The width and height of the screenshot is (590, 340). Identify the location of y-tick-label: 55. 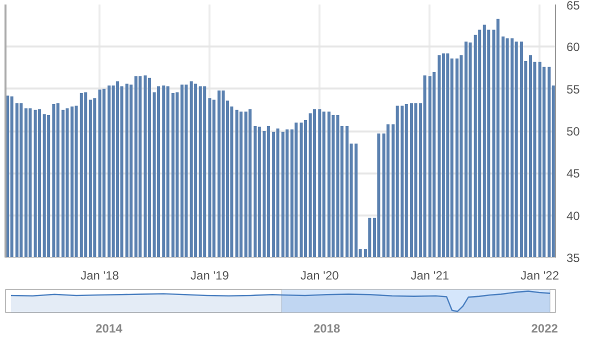
(573, 89).